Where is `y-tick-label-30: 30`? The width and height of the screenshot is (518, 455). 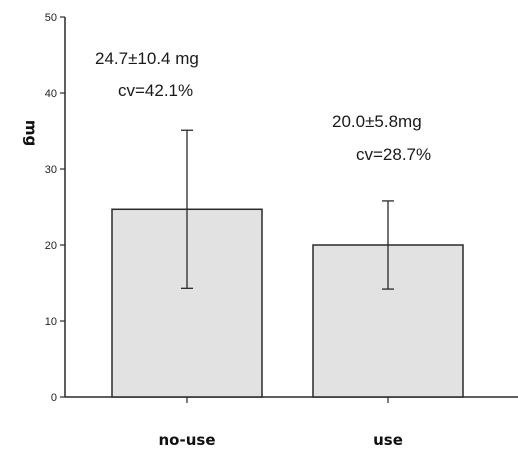 y-tick-label-30: 30 is located at coordinates (51, 170).